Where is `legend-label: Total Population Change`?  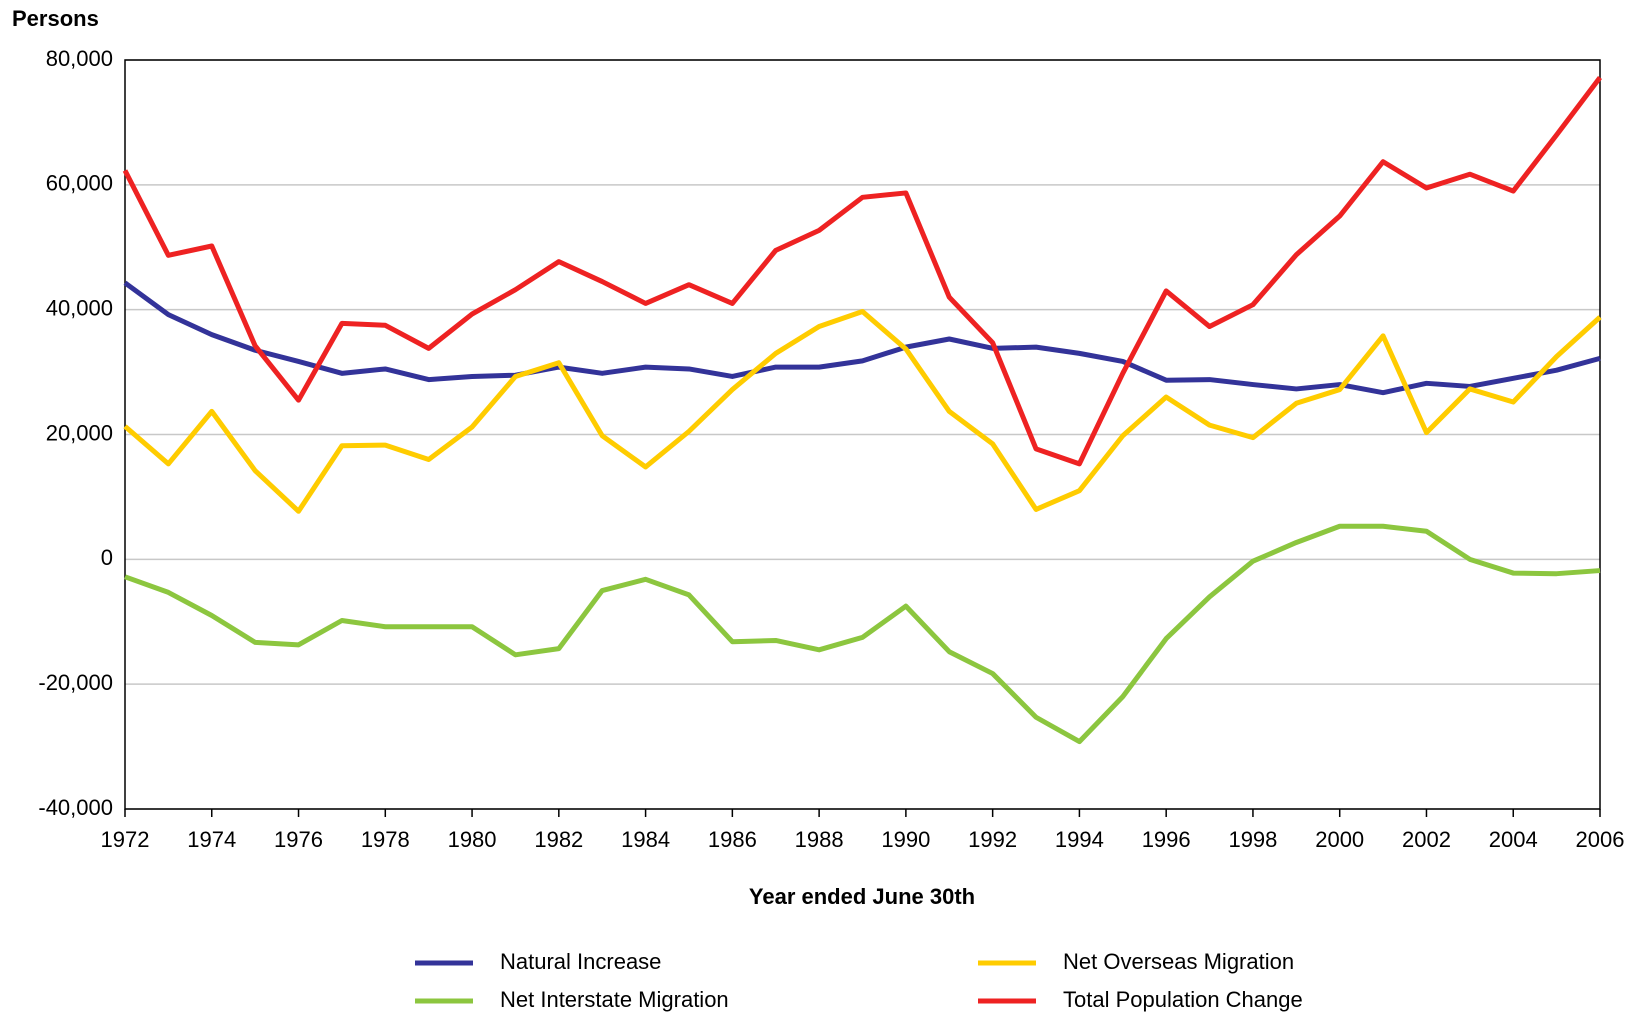
legend-label: Total Population Change is located at coordinates (1183, 999).